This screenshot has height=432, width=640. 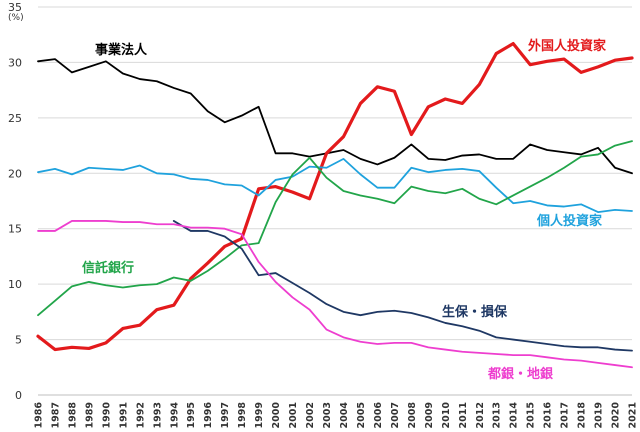 I want to click on x-tick-label-2015: 2015, so click(x=531, y=415).